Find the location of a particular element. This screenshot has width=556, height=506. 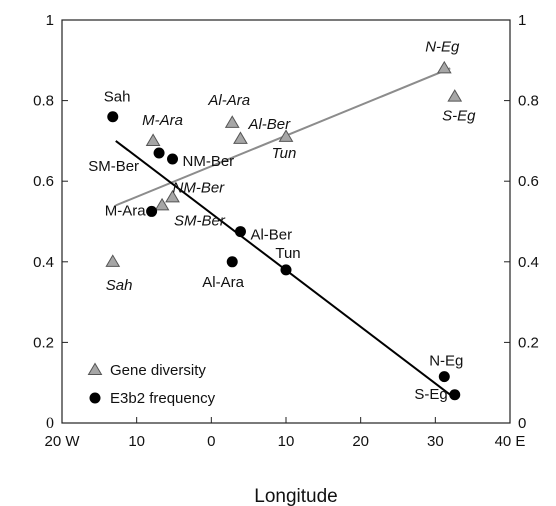

legend: Gene diversity E3b2 frequency is located at coordinates (152, 384).